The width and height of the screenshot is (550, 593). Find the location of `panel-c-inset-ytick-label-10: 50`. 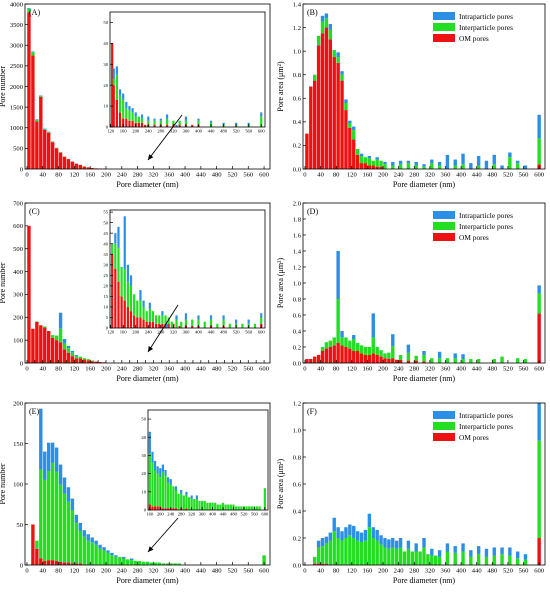

panel-c-inset-ytick-label-10: 50 is located at coordinates (105, 222).